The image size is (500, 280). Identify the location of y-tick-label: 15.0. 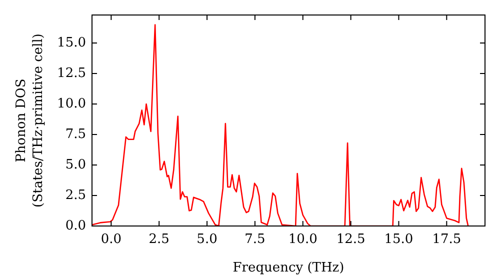
(71, 42).